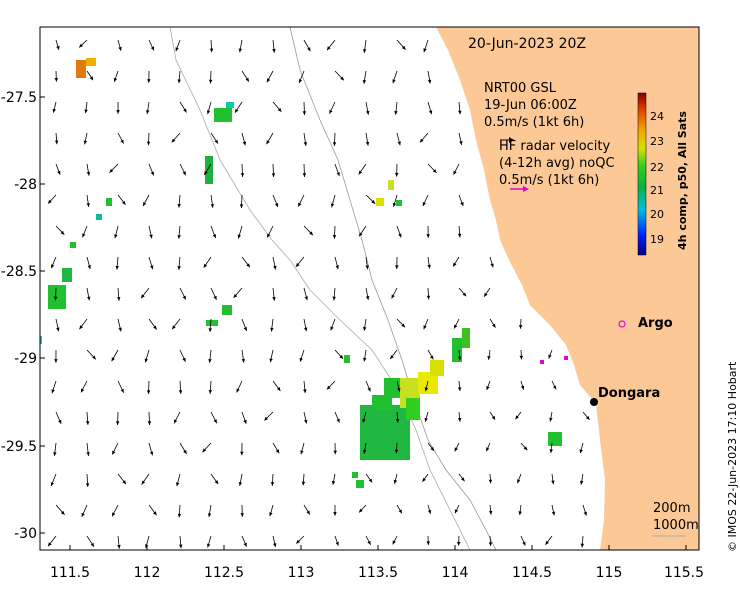 The width and height of the screenshot is (740, 592). I want to click on lon-tick-label: 115.5, so click(684, 573).